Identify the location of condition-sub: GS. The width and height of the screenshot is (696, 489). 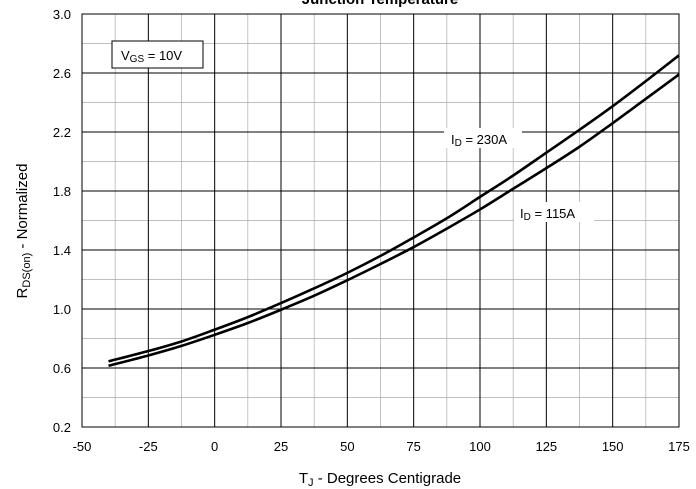
(137, 59).